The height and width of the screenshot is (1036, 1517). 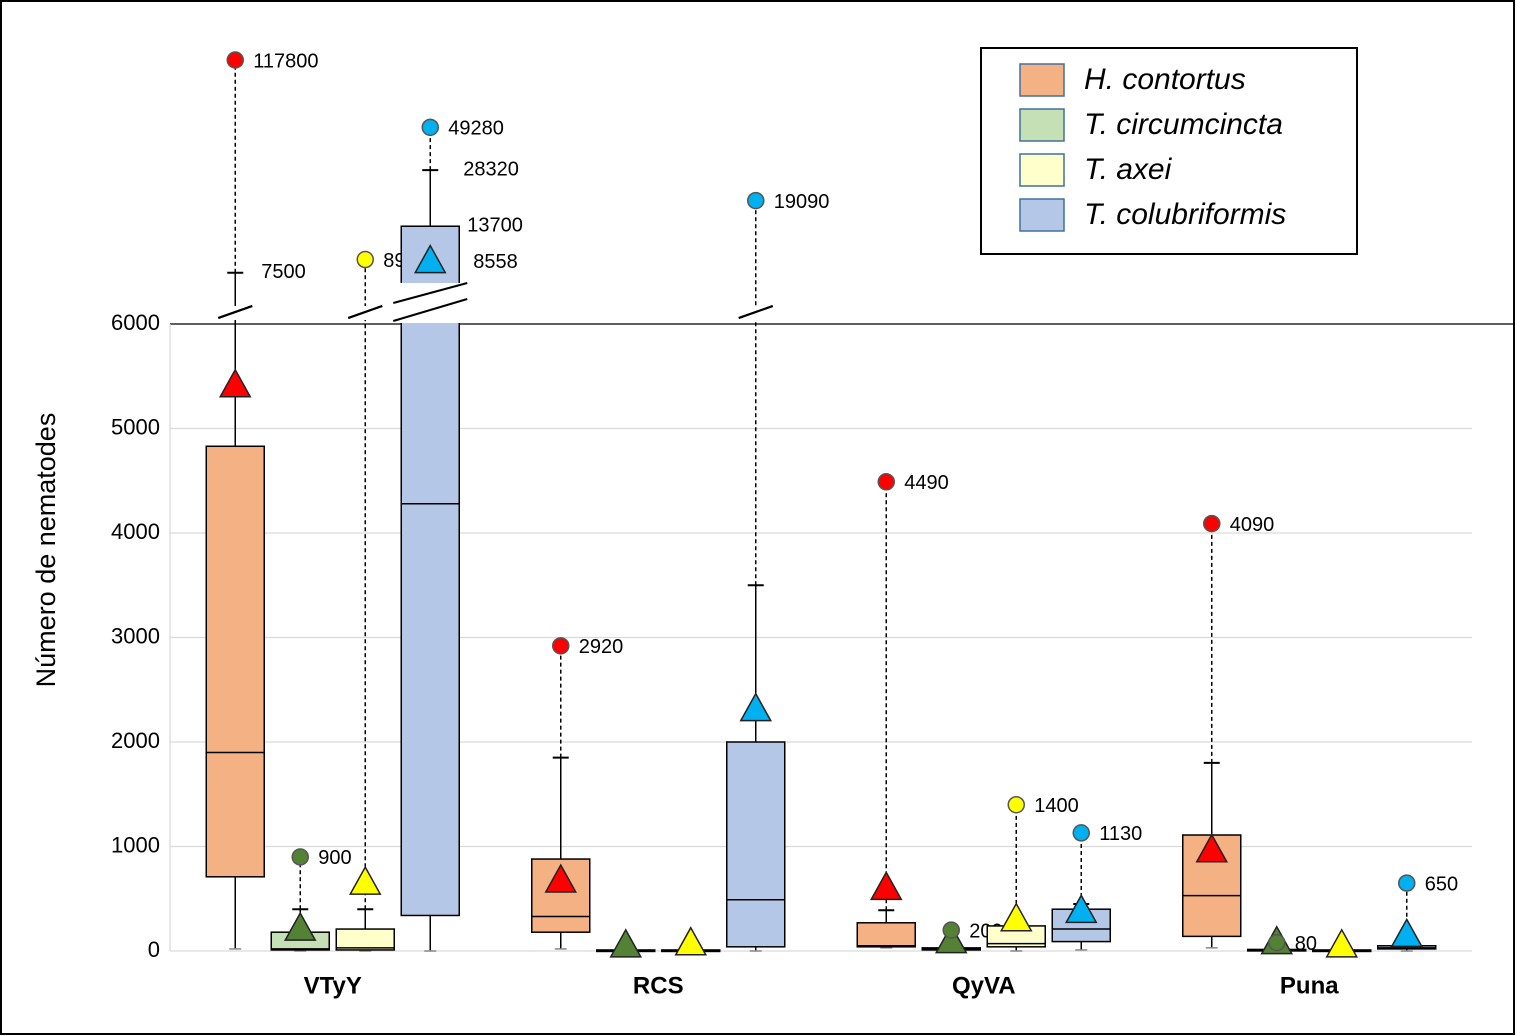 What do you see at coordinates (285, 61) in the screenshot?
I see `data-label: 117800` at bounding box center [285, 61].